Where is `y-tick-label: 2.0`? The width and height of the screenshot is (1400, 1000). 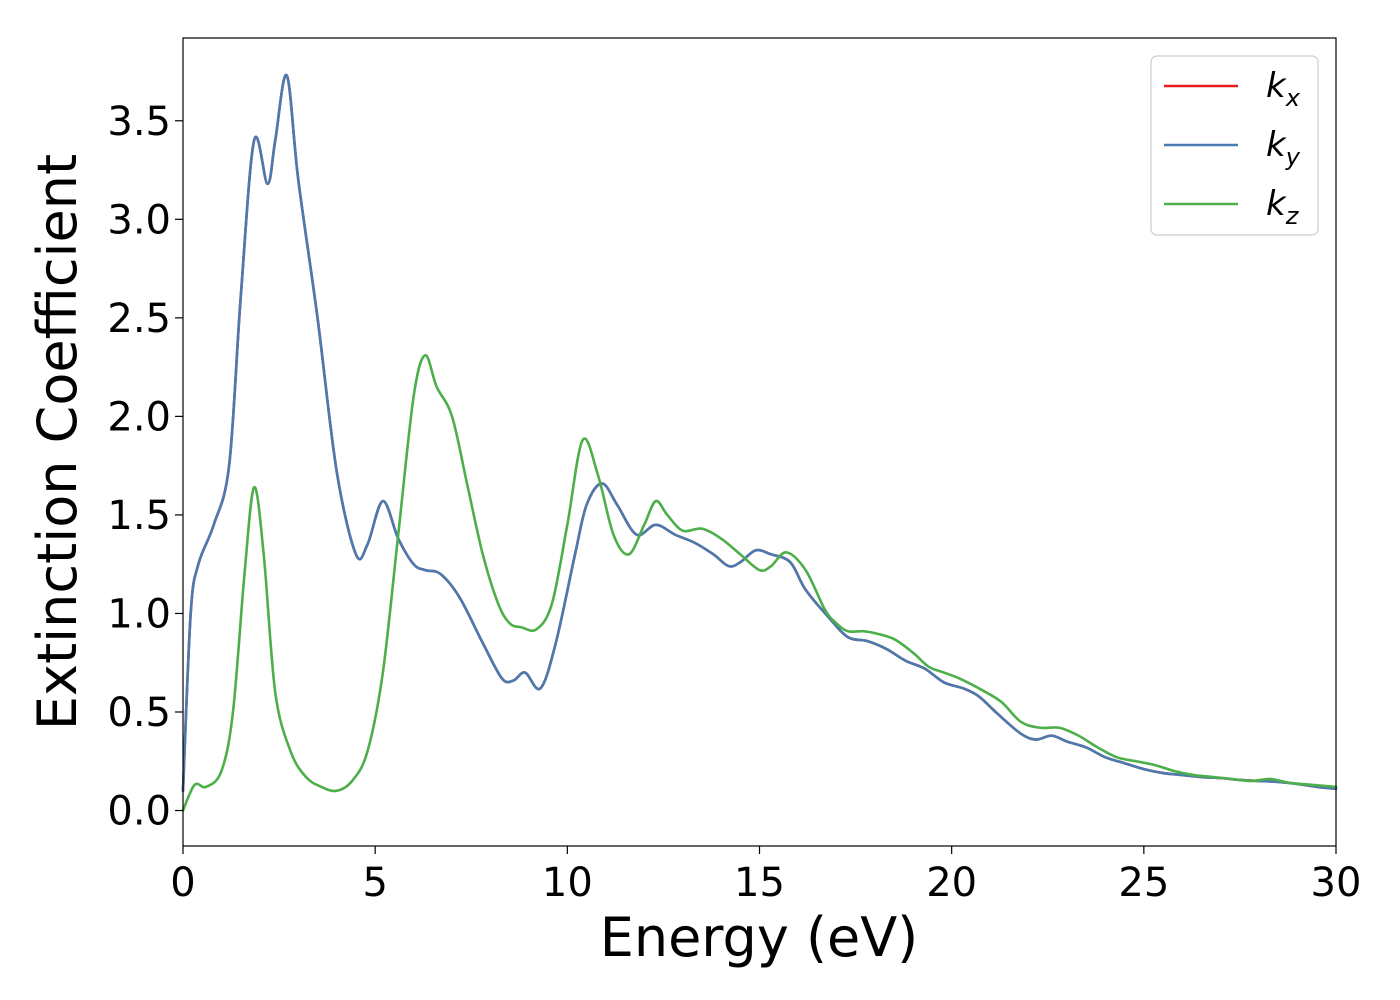
y-tick-label: 2.0 is located at coordinates (139, 417).